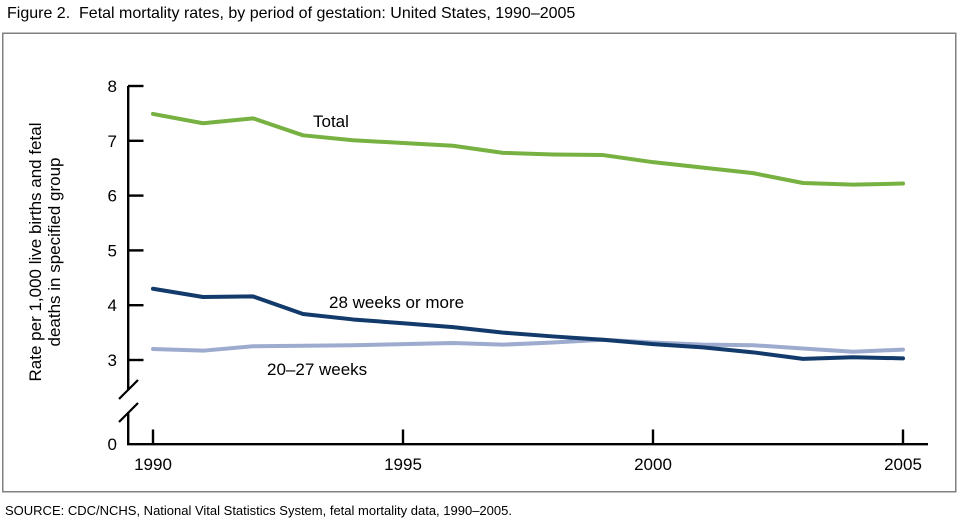 The image size is (960, 525). Describe the element at coordinates (903, 464) in the screenshot. I see `x-tick-label-2005: 2005` at that location.